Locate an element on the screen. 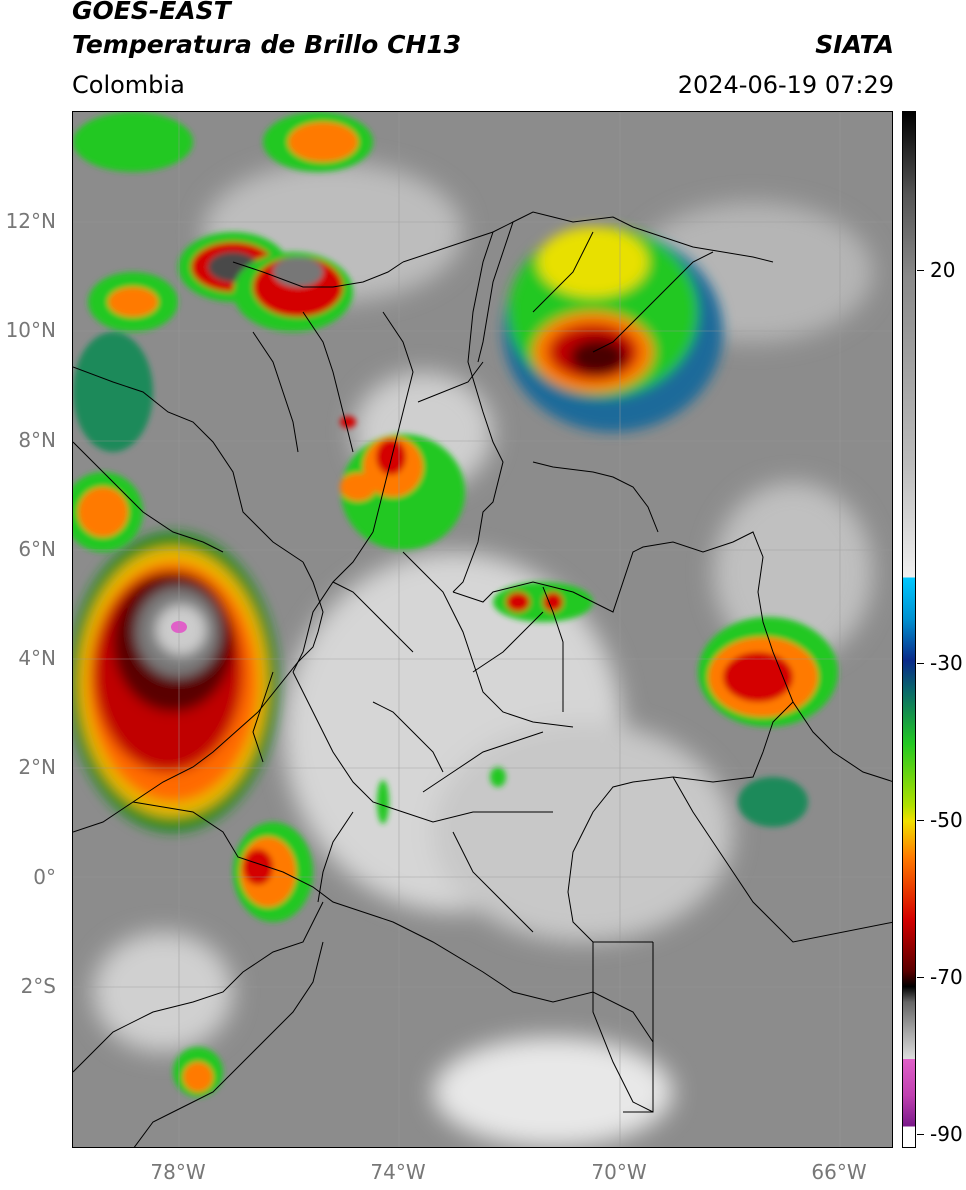 This screenshot has height=1190, width=966. lat-label-6n: 6°N is located at coordinates (37, 549).